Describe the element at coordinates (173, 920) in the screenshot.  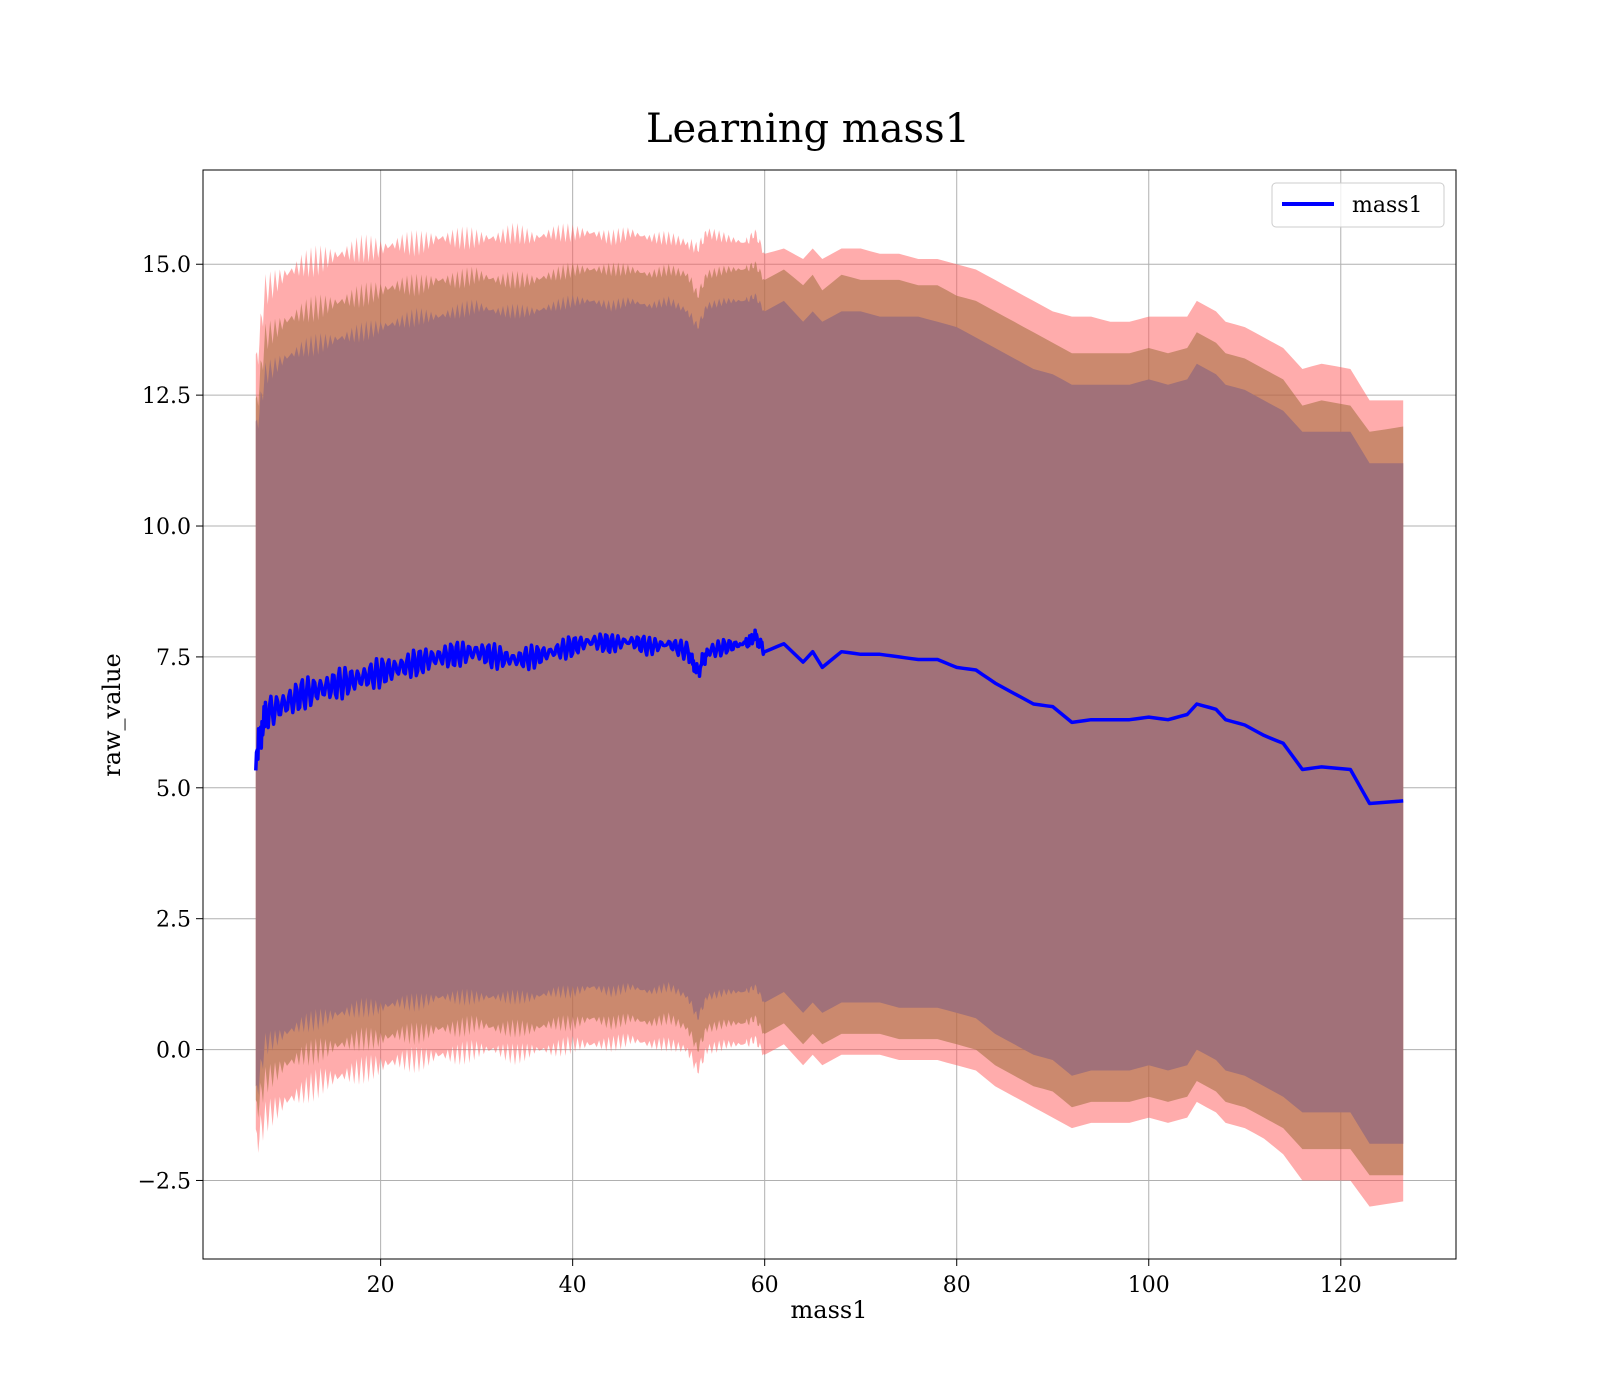
I see `y-tick-label: 2.5` at that location.